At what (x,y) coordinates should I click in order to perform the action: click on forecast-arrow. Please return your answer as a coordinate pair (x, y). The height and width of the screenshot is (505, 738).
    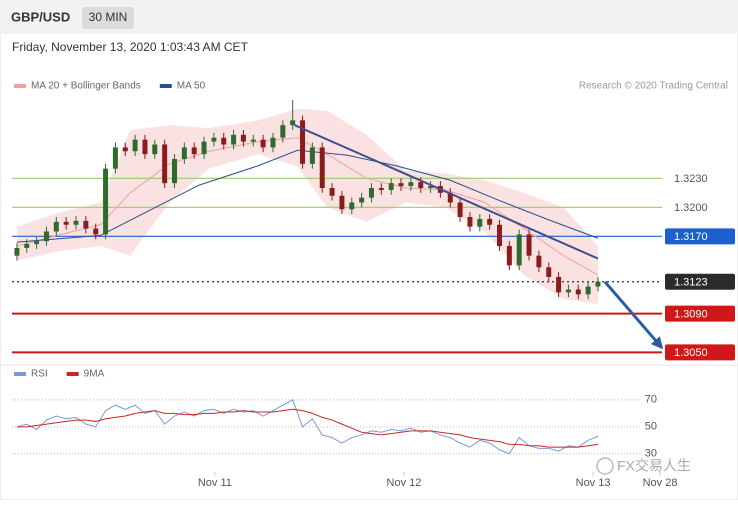
    Looking at the image, I should click on (633, 315).